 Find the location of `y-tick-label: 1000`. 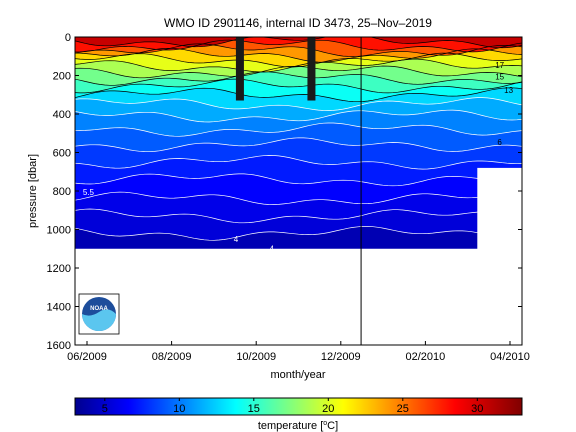

y-tick-label: 1000 is located at coordinates (59, 231).